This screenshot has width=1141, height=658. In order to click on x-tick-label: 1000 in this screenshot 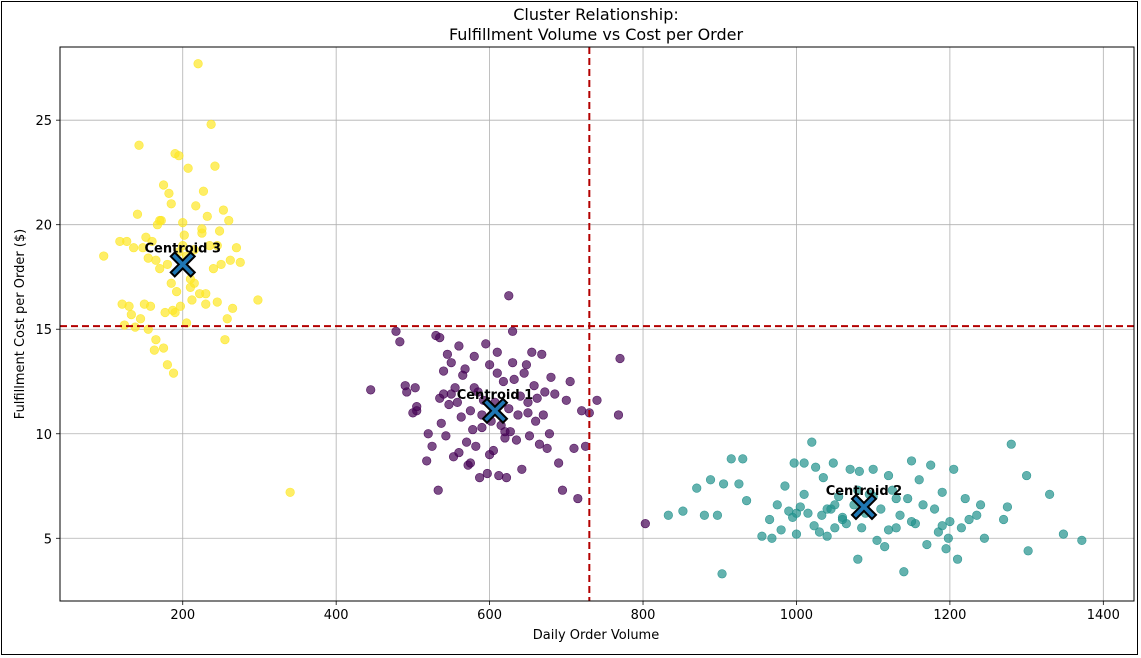, I will do `click(796, 615)`.